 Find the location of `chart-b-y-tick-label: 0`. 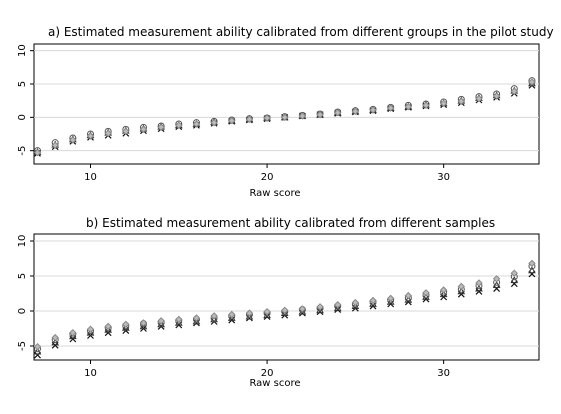

chart-b-y-tick-label: 0 is located at coordinates (22, 311).